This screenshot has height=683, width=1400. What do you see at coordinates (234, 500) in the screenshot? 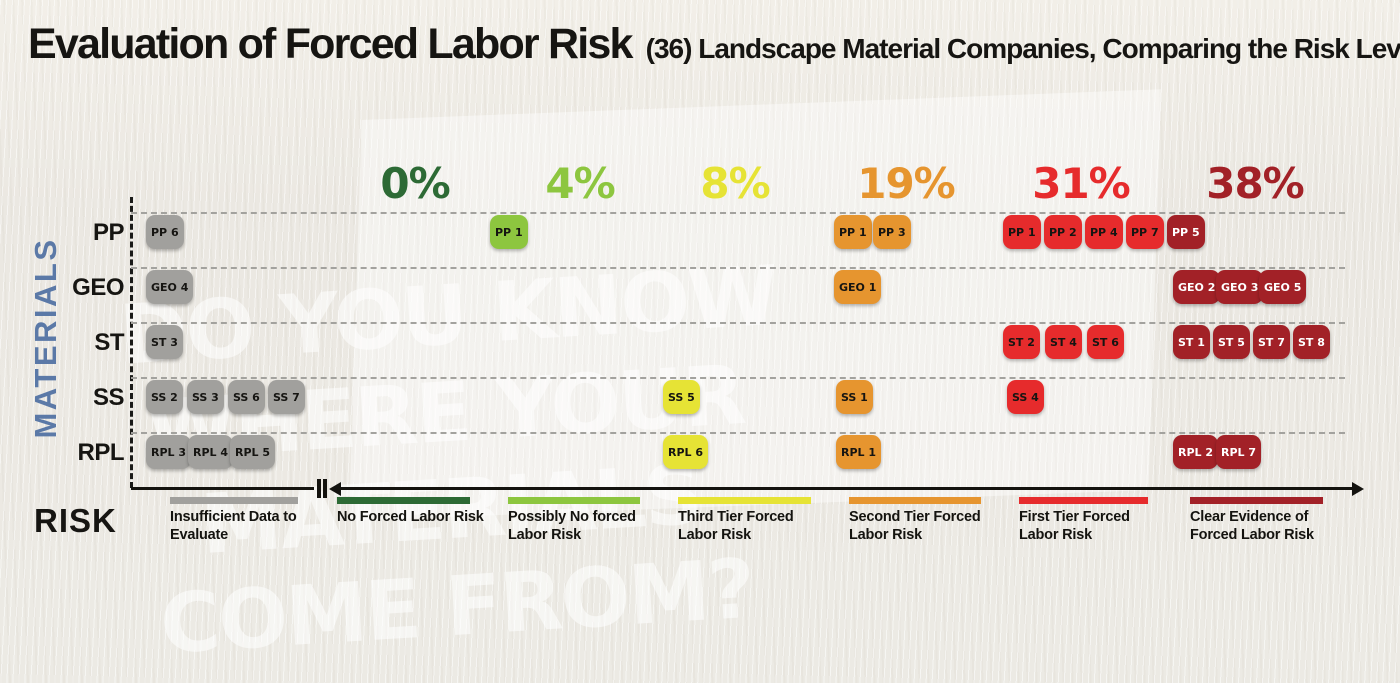
I see `risk-axis-bar-insufficient` at bounding box center [234, 500].